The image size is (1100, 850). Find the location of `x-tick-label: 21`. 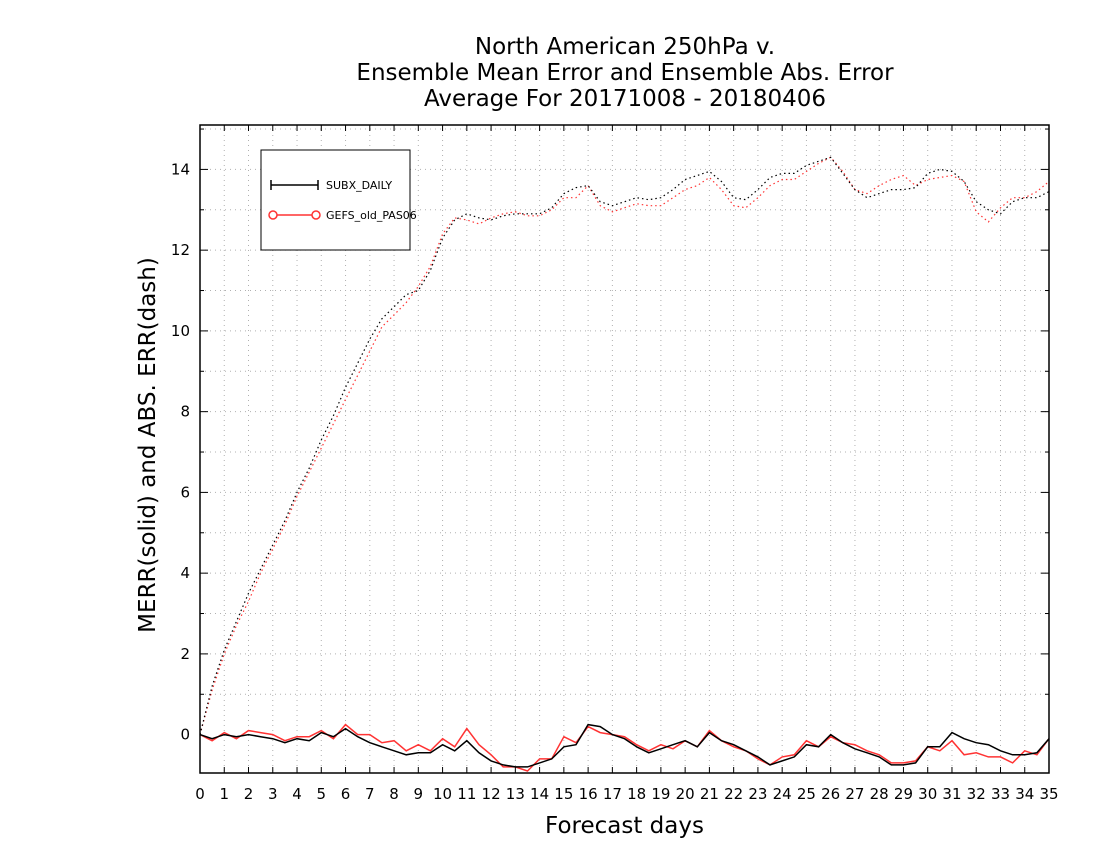

x-tick-label: 21 is located at coordinates (709, 794).